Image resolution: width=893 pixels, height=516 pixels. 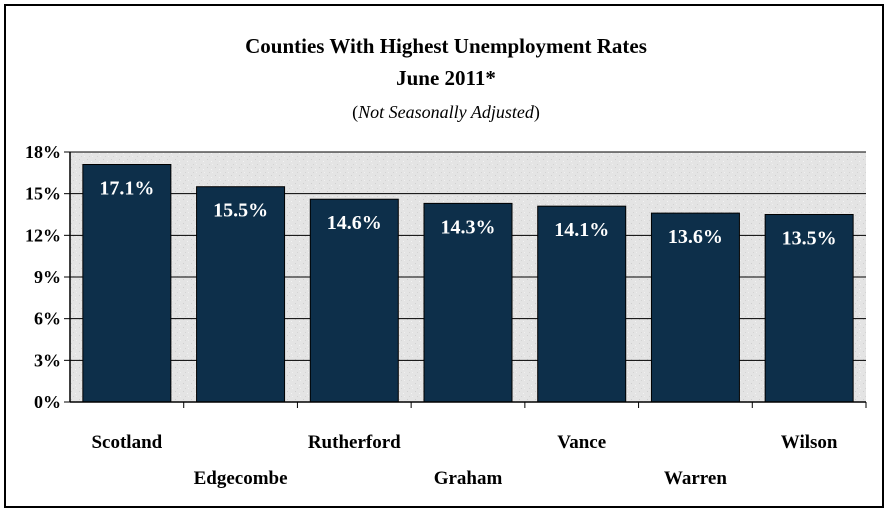 What do you see at coordinates (47, 277) in the screenshot?
I see `y-tick-label: 9%` at bounding box center [47, 277].